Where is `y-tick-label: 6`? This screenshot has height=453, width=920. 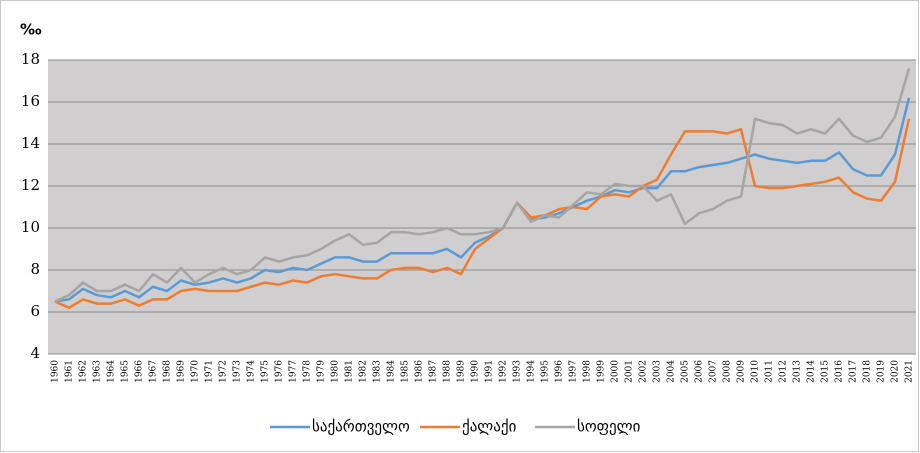
y-tick-label: 6 is located at coordinates (35, 311).